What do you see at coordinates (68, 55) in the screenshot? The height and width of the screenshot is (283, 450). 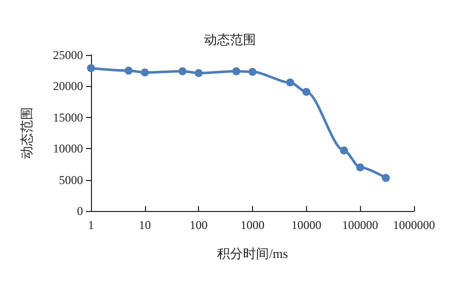 I see `y-tick-label: 25000` at bounding box center [68, 55].